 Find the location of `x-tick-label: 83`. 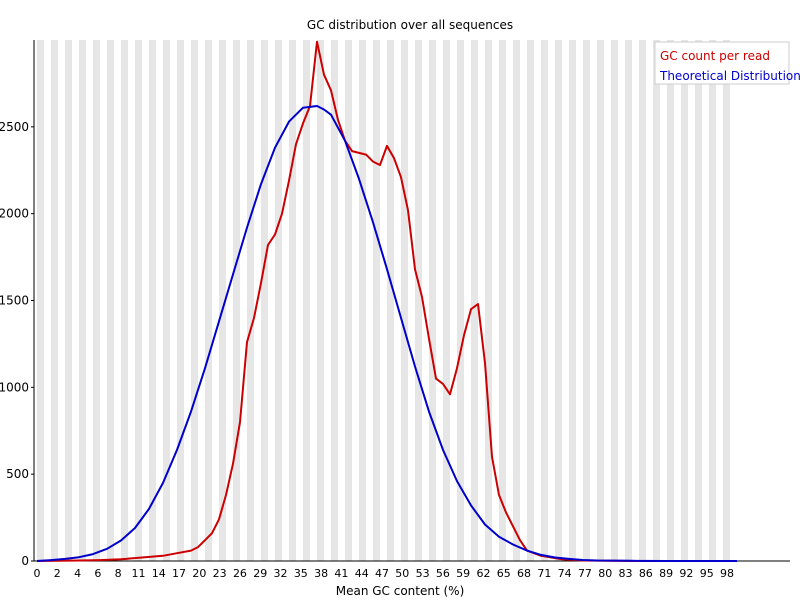

x-tick-label: 83 is located at coordinates (626, 573).